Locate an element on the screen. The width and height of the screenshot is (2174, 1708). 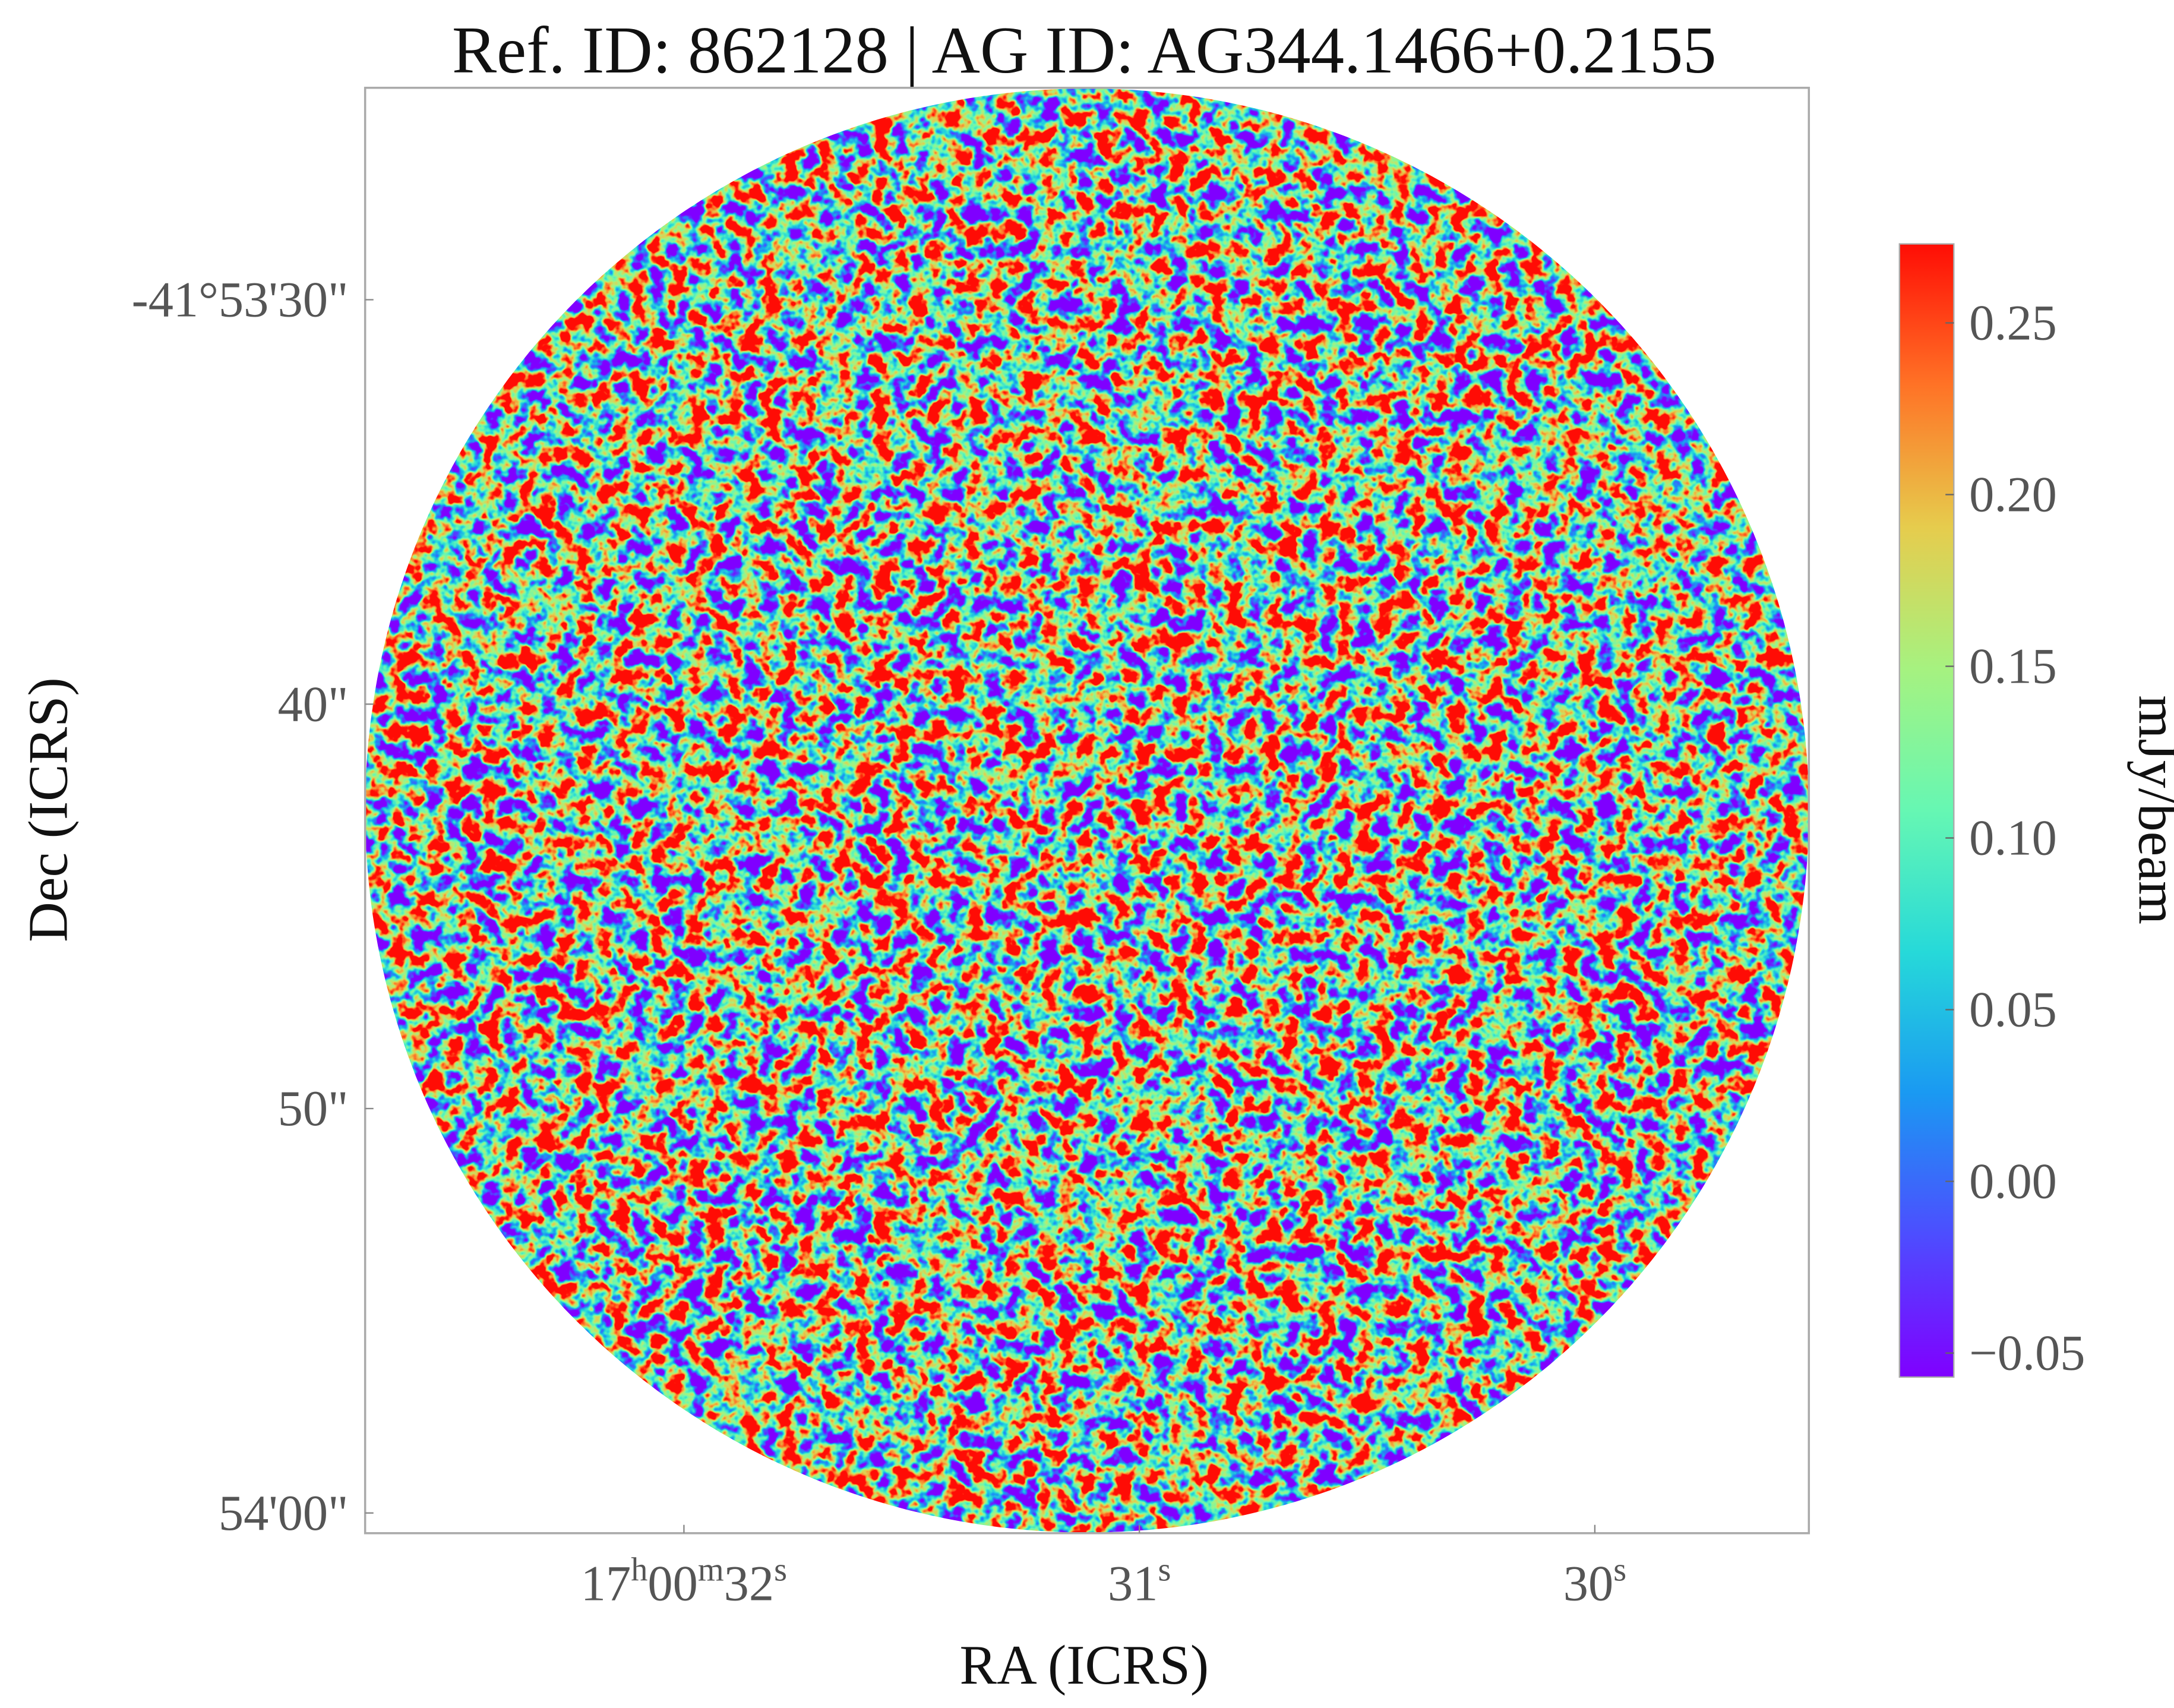
y-tick-label: 40" is located at coordinates (313, 704).